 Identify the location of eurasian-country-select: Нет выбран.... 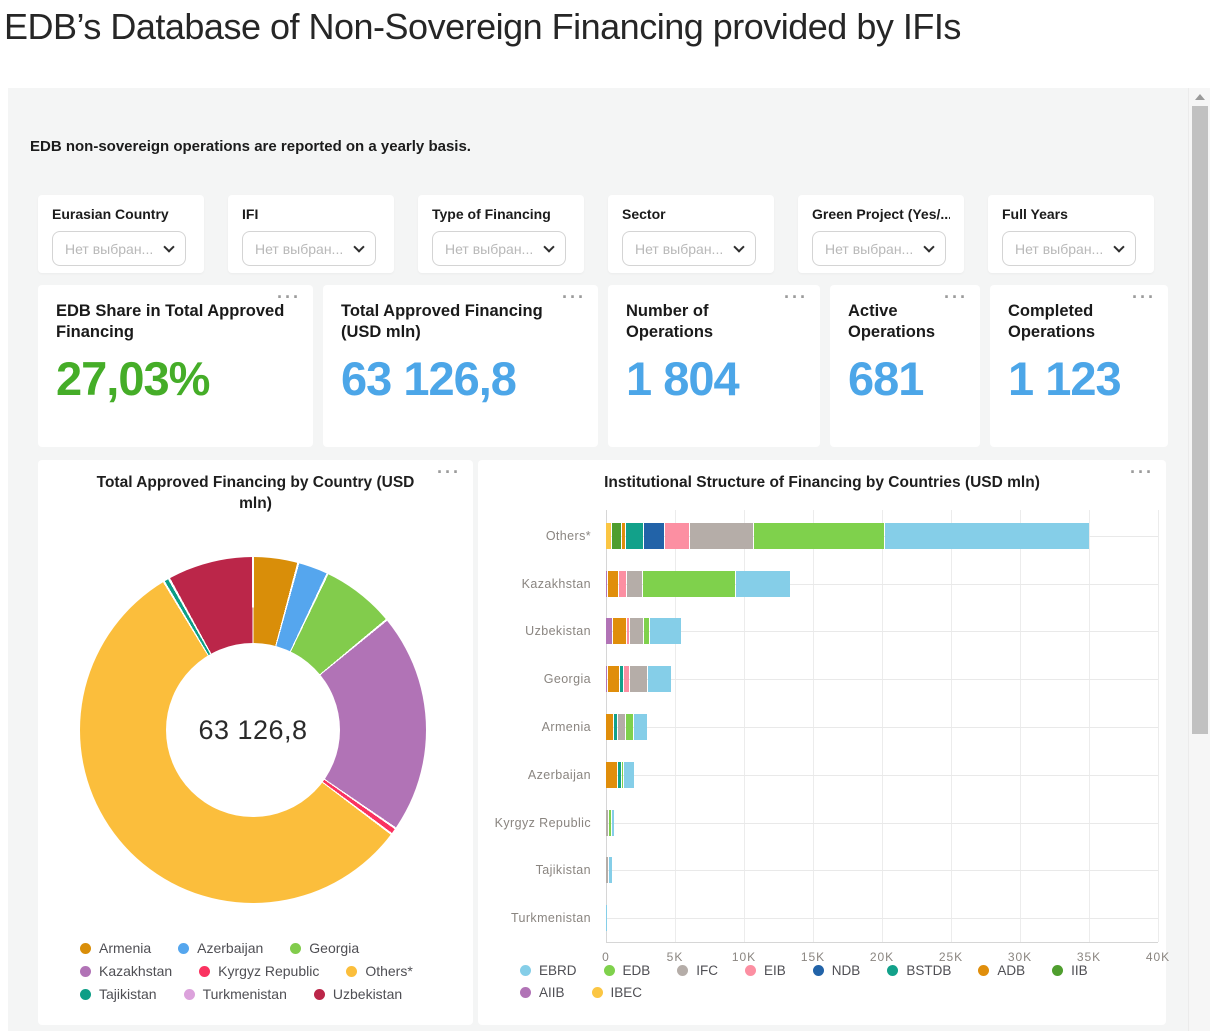
(119, 248).